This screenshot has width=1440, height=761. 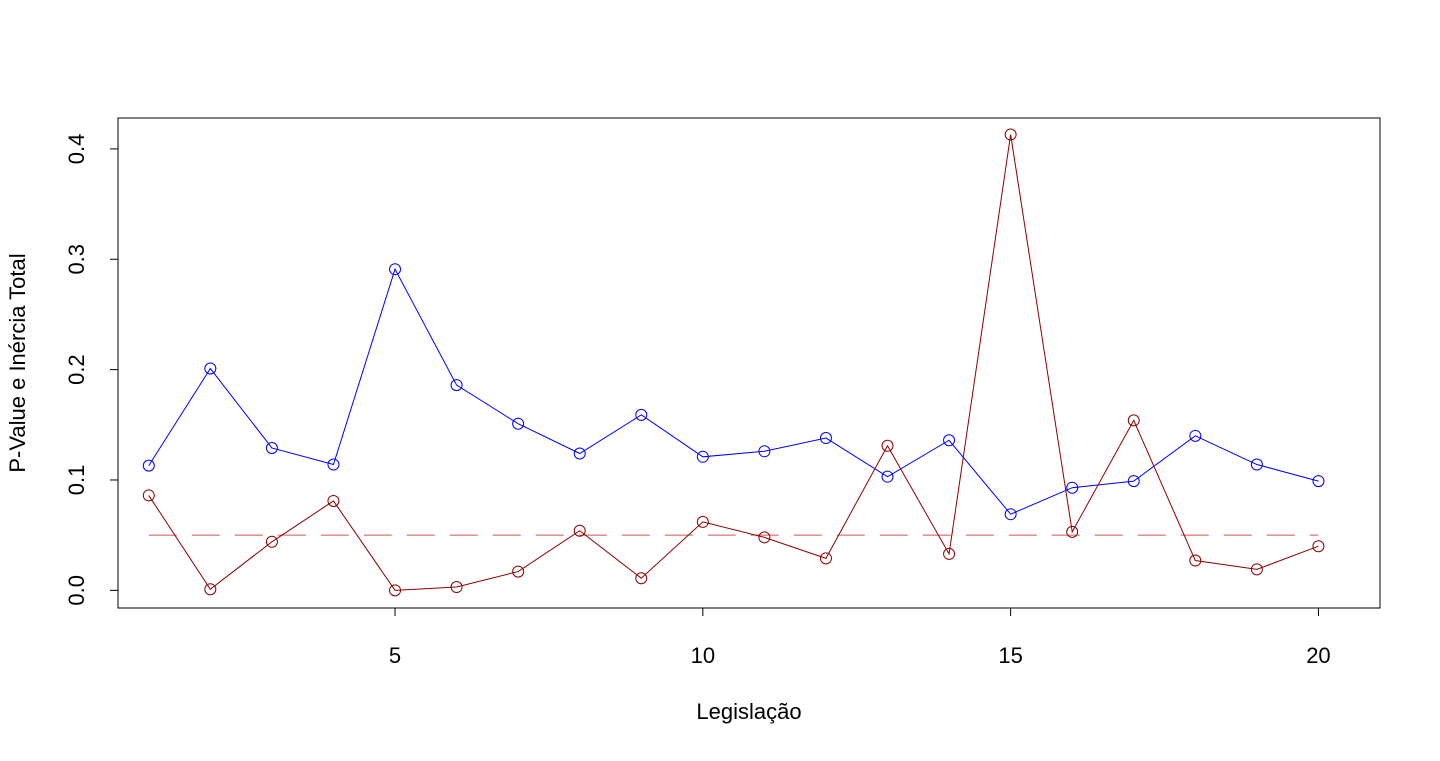 I want to click on y-axis-label: P-Value e Inércia Total, so click(x=17, y=362).